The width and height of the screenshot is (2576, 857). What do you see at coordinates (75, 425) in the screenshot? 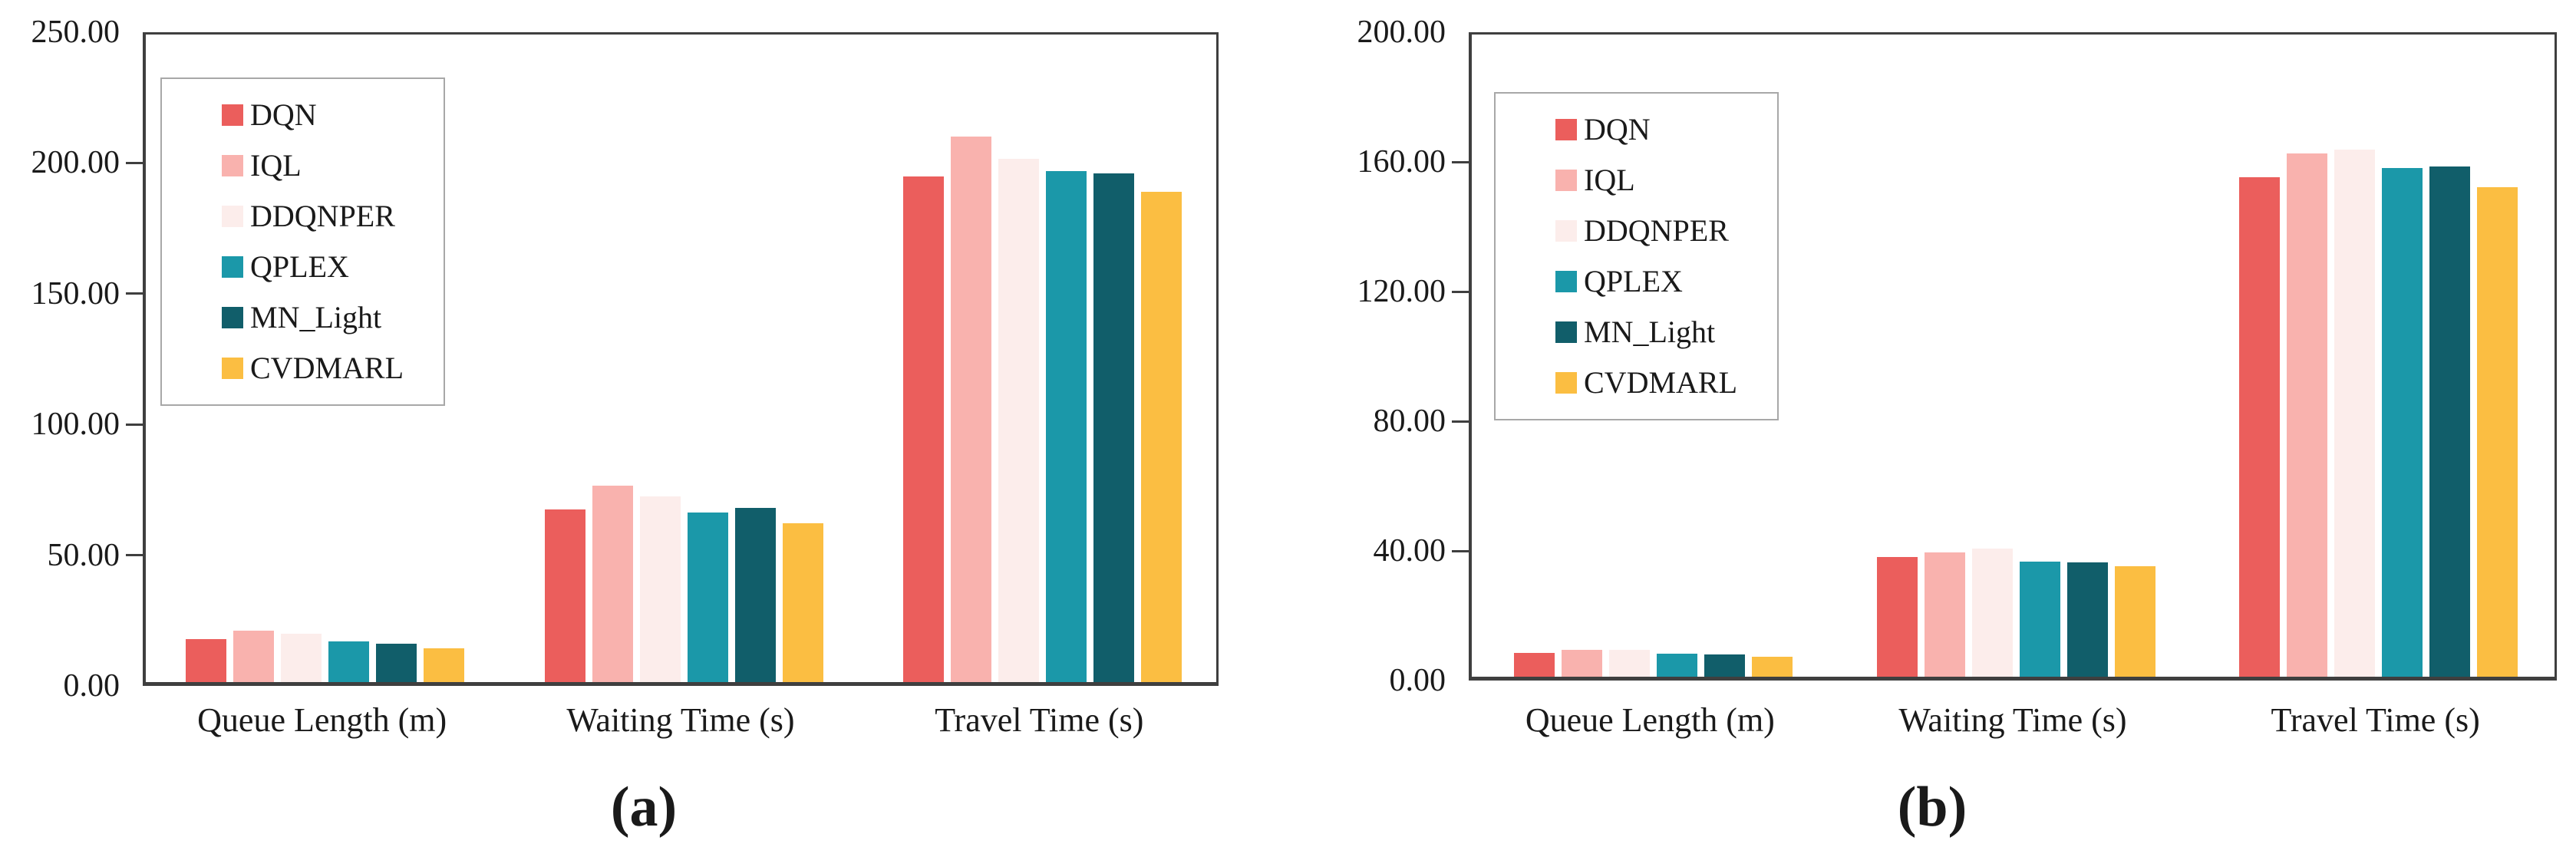
I see `y-axis-label: 100.00` at bounding box center [75, 425].